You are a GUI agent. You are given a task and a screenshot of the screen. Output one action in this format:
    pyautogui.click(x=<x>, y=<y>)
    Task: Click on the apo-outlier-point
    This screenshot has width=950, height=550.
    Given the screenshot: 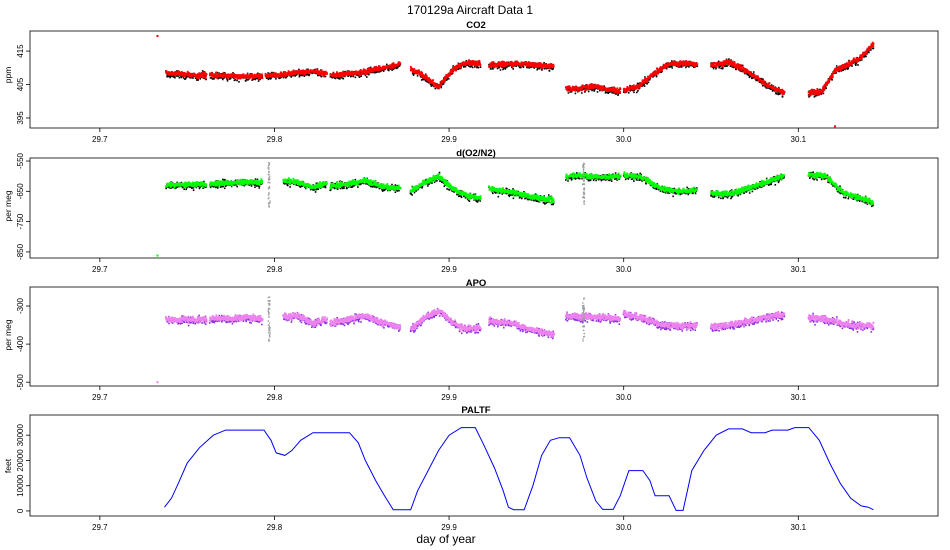 What is the action you would take?
    pyautogui.click(x=157, y=382)
    